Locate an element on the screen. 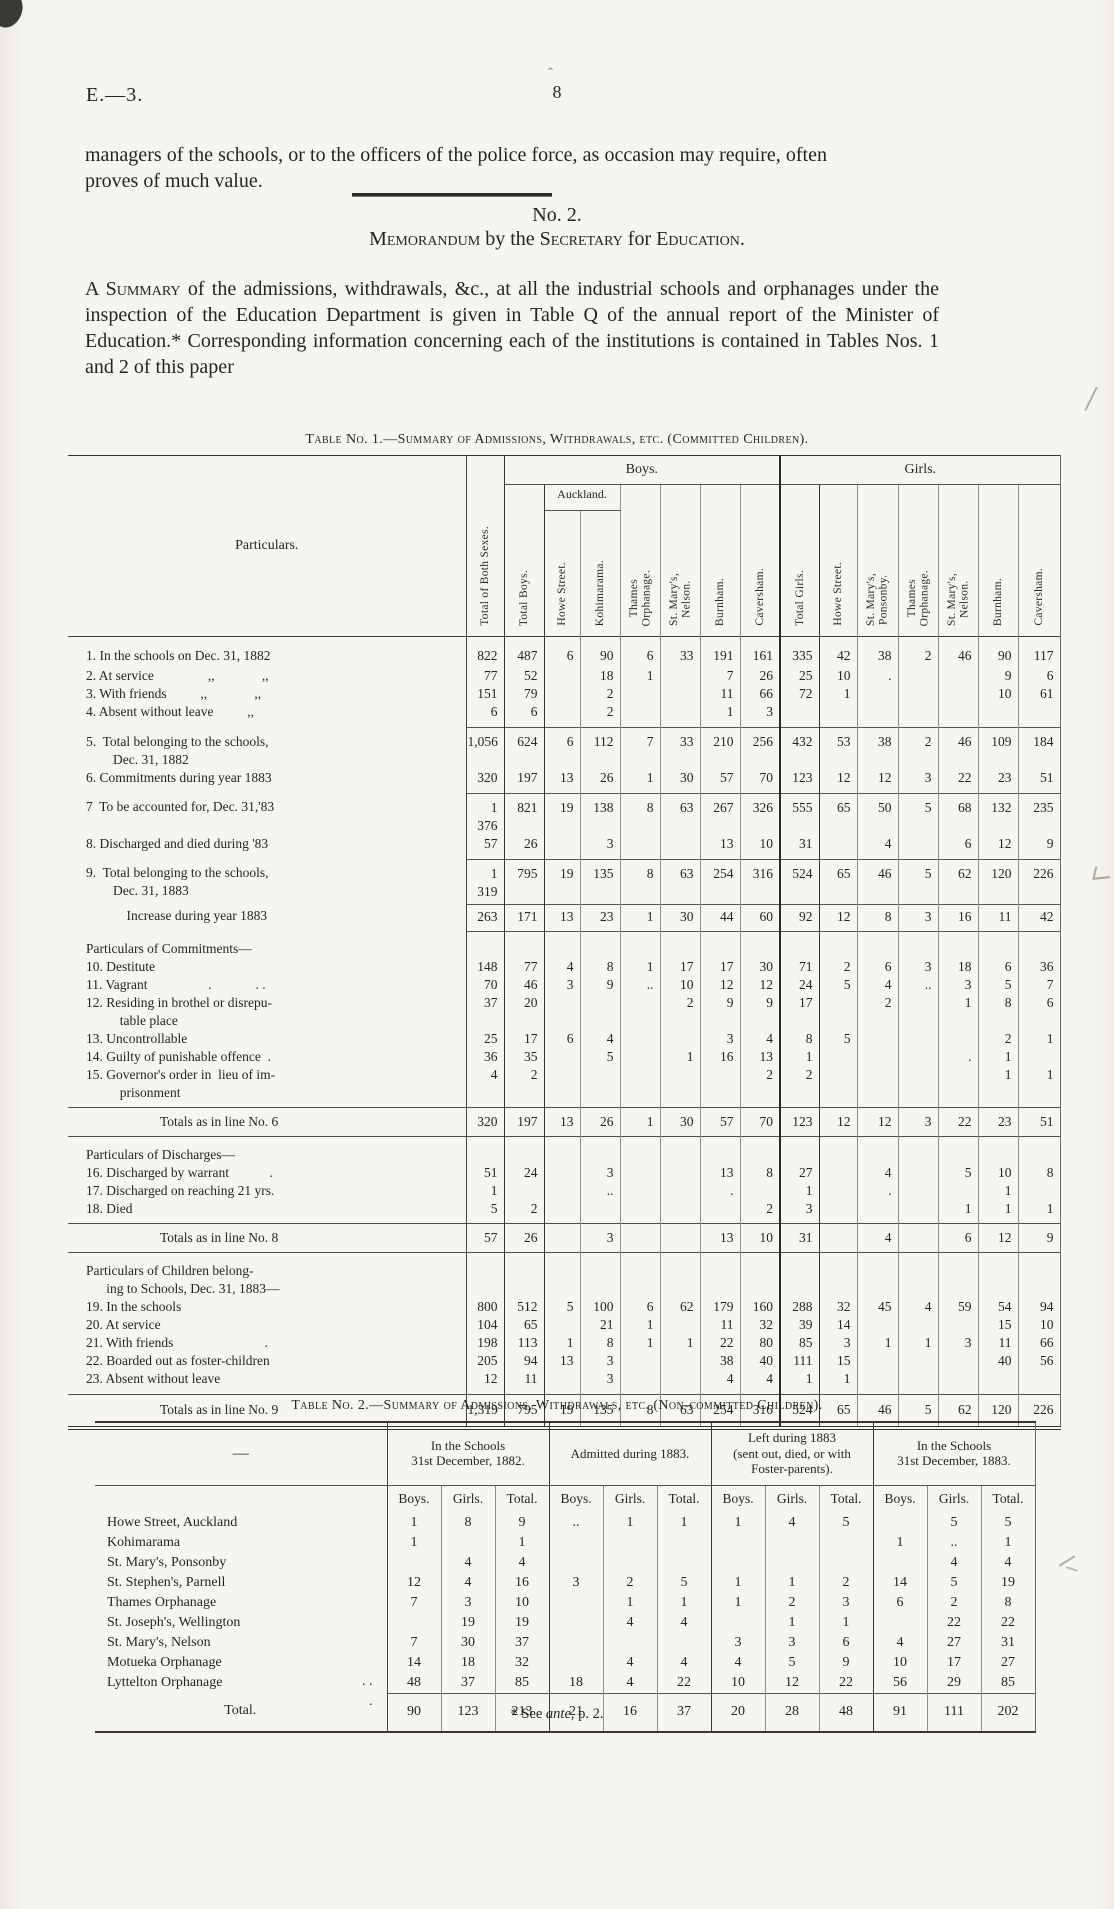 Image resolution: width=1114 pixels, height=1909 pixels. table2-cell: 123 is located at coordinates (468, 1712).